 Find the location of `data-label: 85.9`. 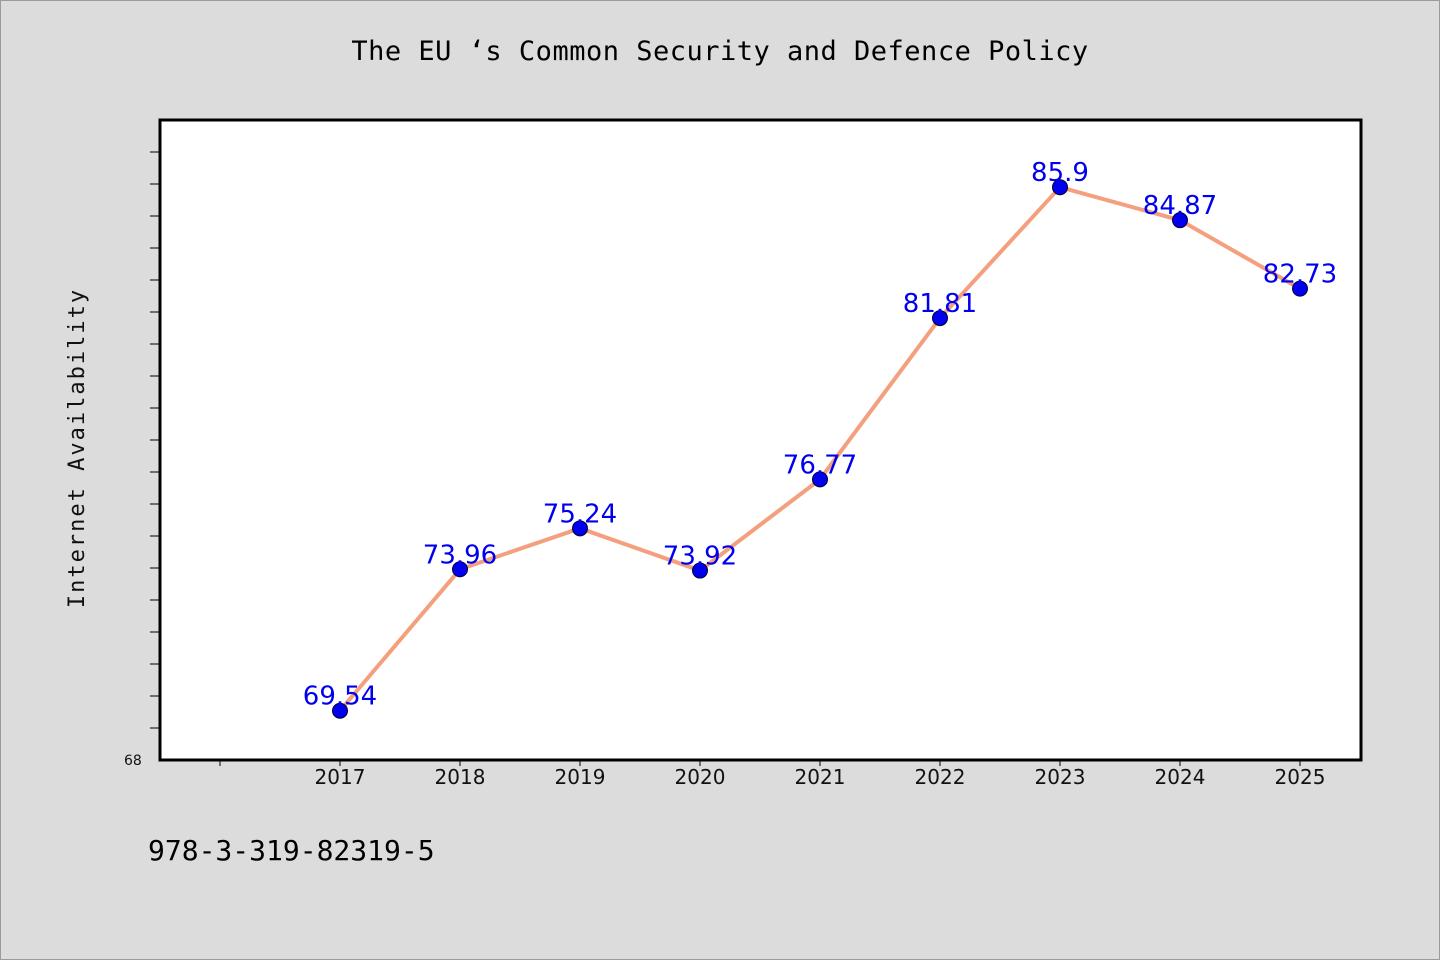

data-label: 85.9 is located at coordinates (1060, 173).